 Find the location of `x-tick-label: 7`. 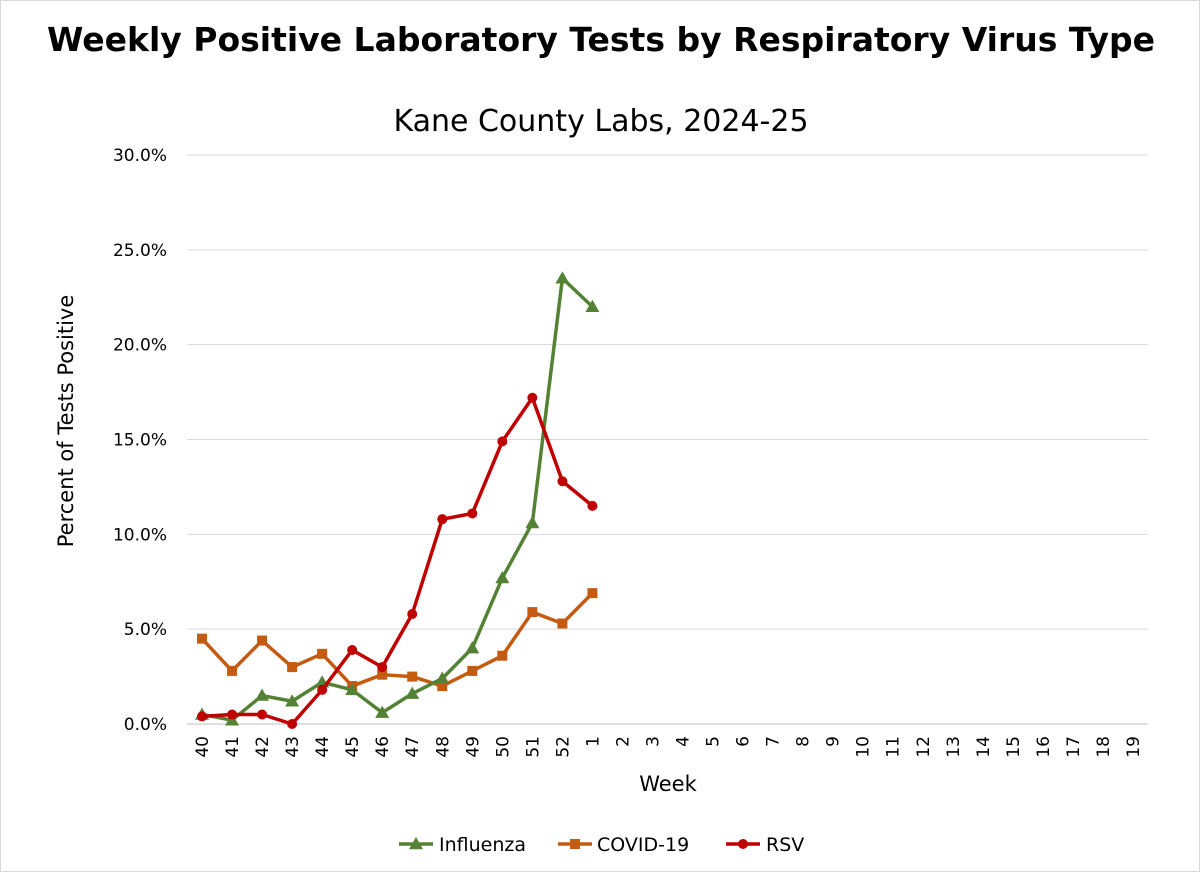

x-tick-label: 7 is located at coordinates (774, 741).